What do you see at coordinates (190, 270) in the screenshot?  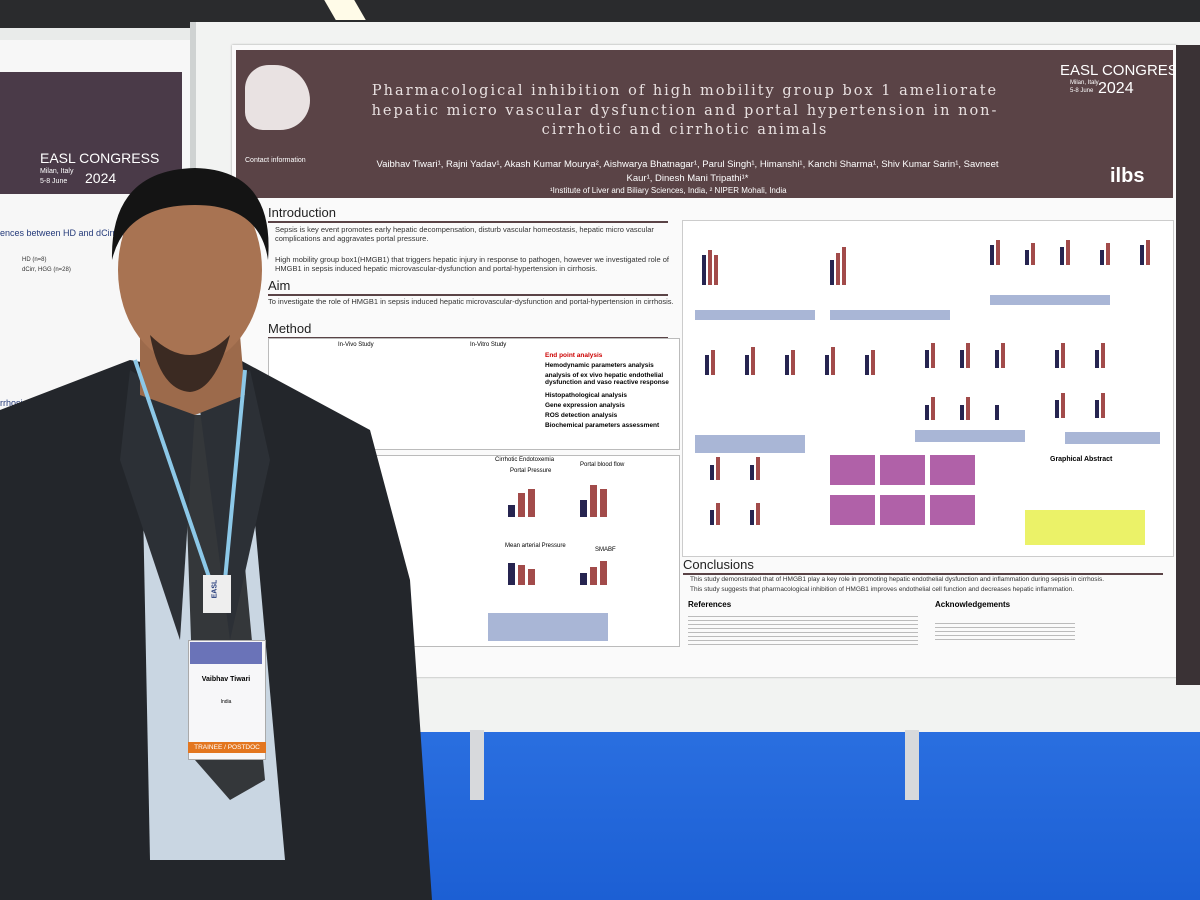 I see `face` at bounding box center [190, 270].